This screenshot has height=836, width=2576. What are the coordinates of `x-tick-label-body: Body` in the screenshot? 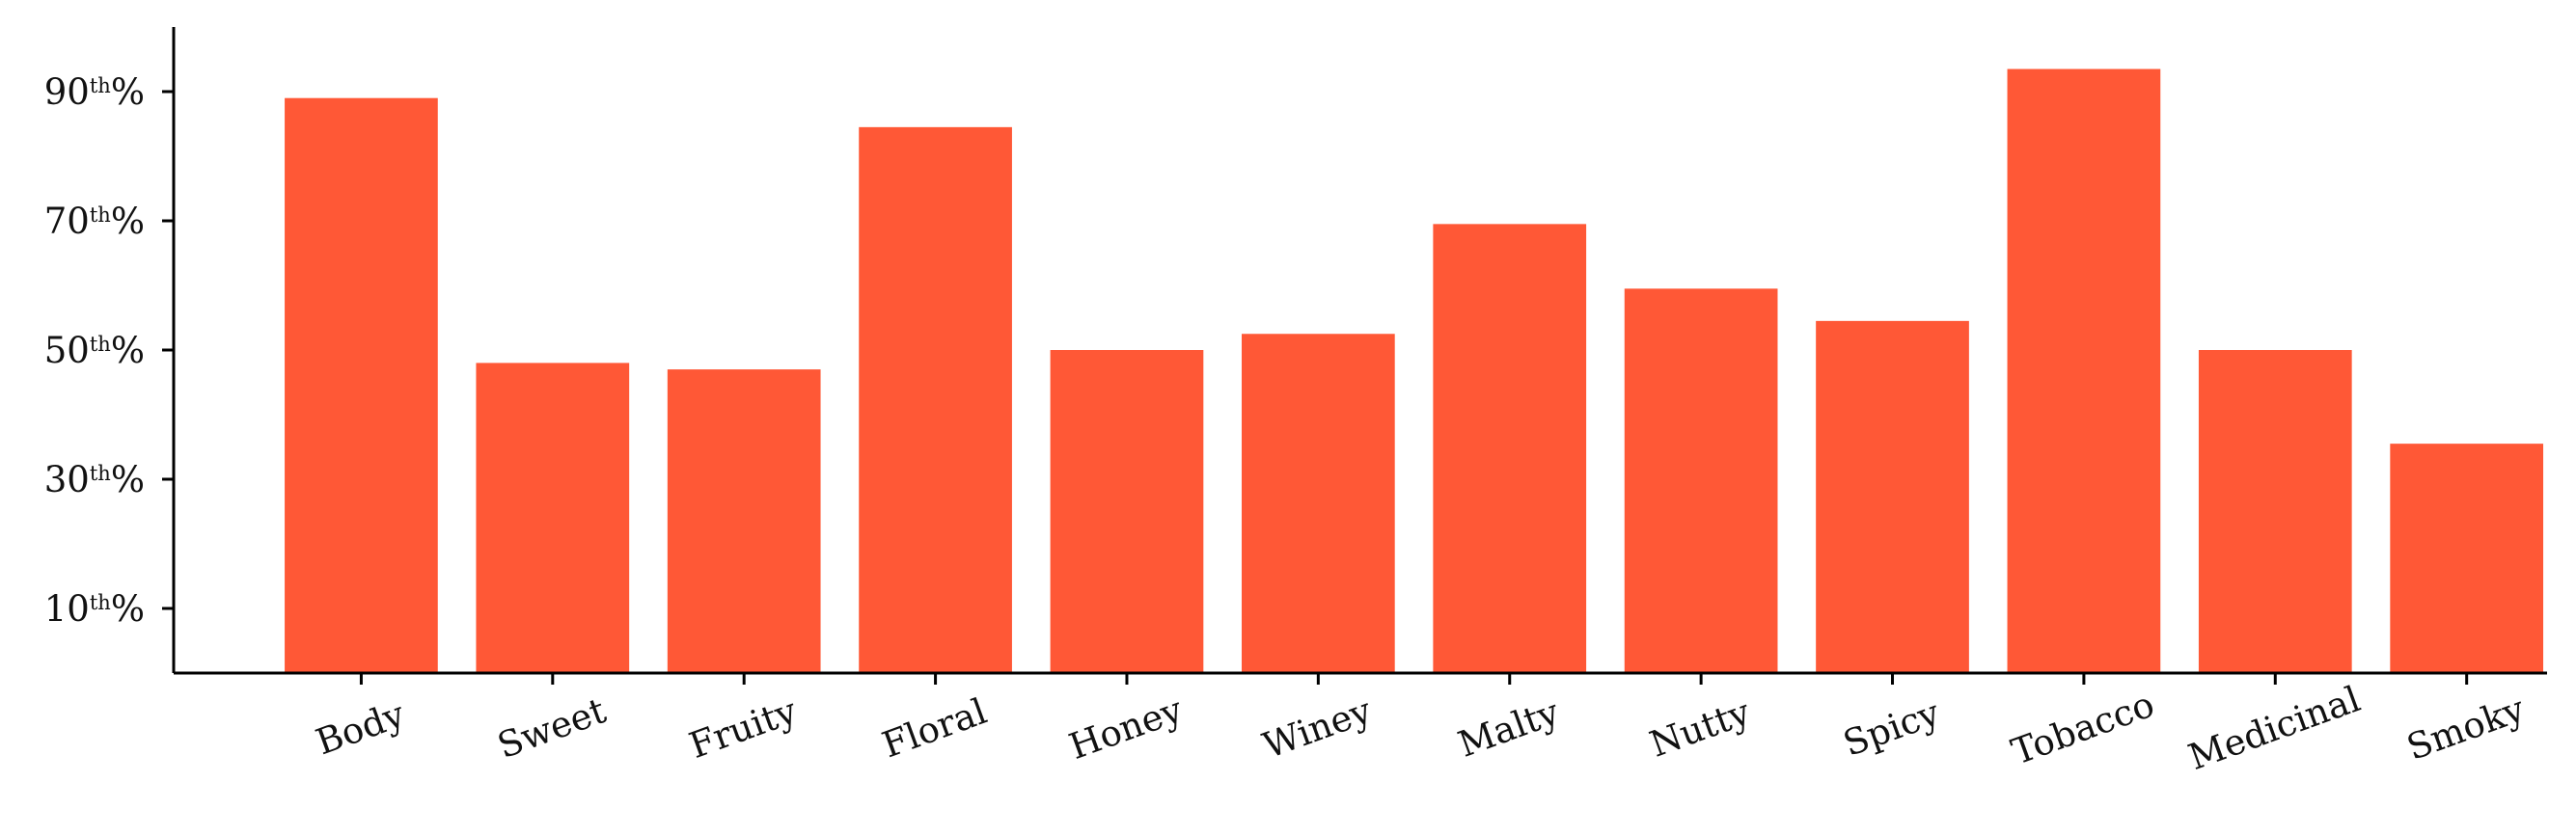 It's located at (361, 728).